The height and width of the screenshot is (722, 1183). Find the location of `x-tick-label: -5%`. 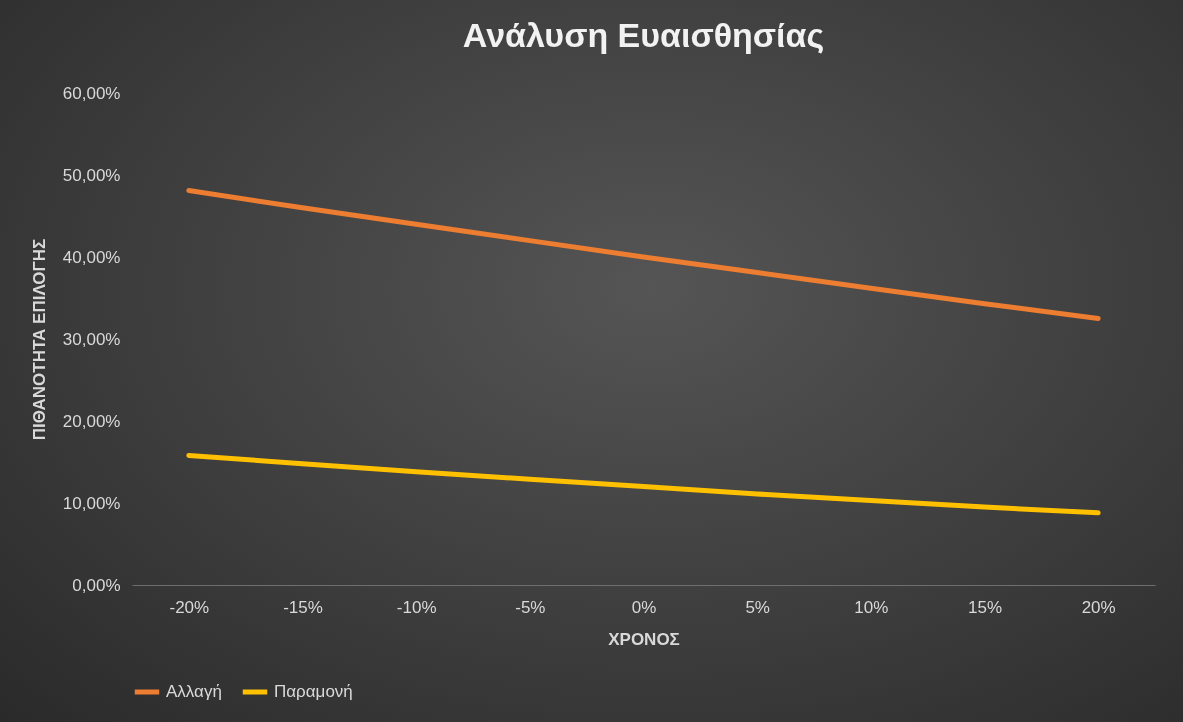

x-tick-label: -5% is located at coordinates (530, 607).